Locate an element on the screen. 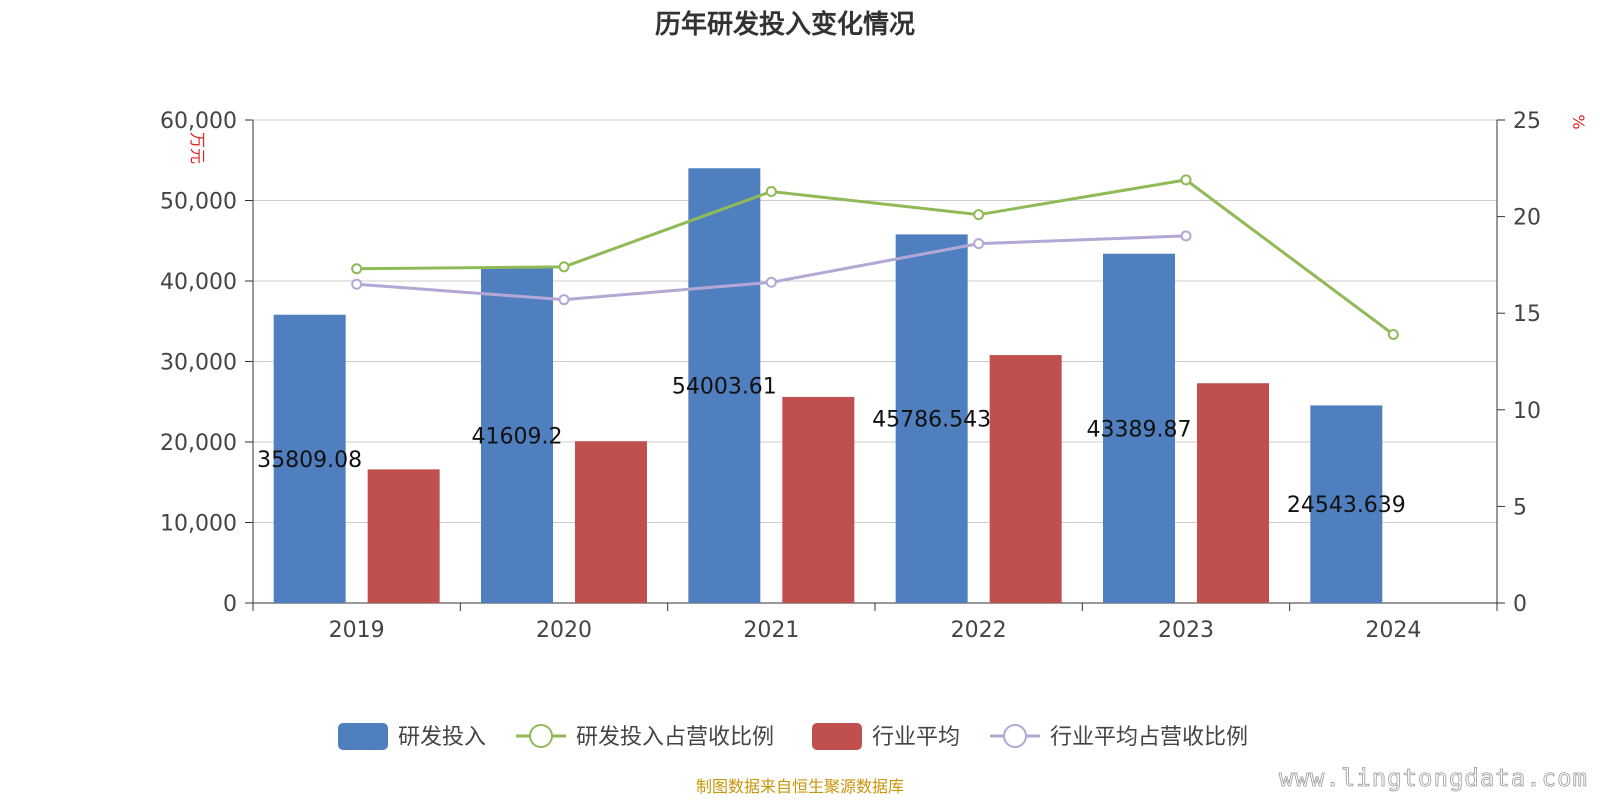 The height and width of the screenshot is (800, 1600). legend-label: 行业平均 is located at coordinates (916, 737).